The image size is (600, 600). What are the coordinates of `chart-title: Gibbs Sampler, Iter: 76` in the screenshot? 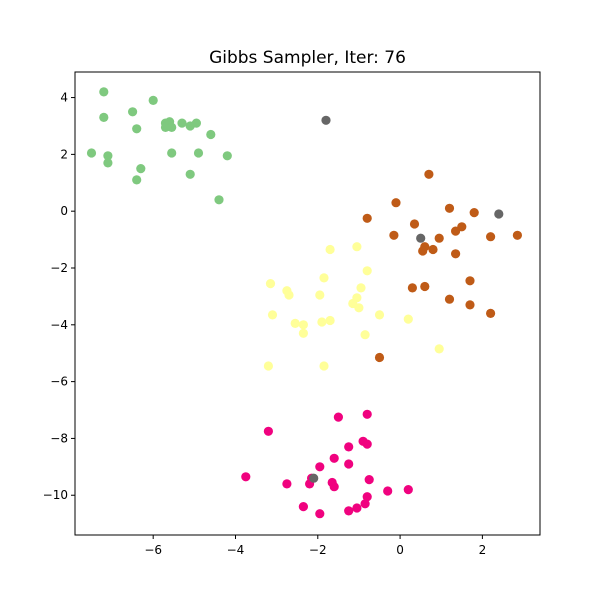 It's located at (307, 58).